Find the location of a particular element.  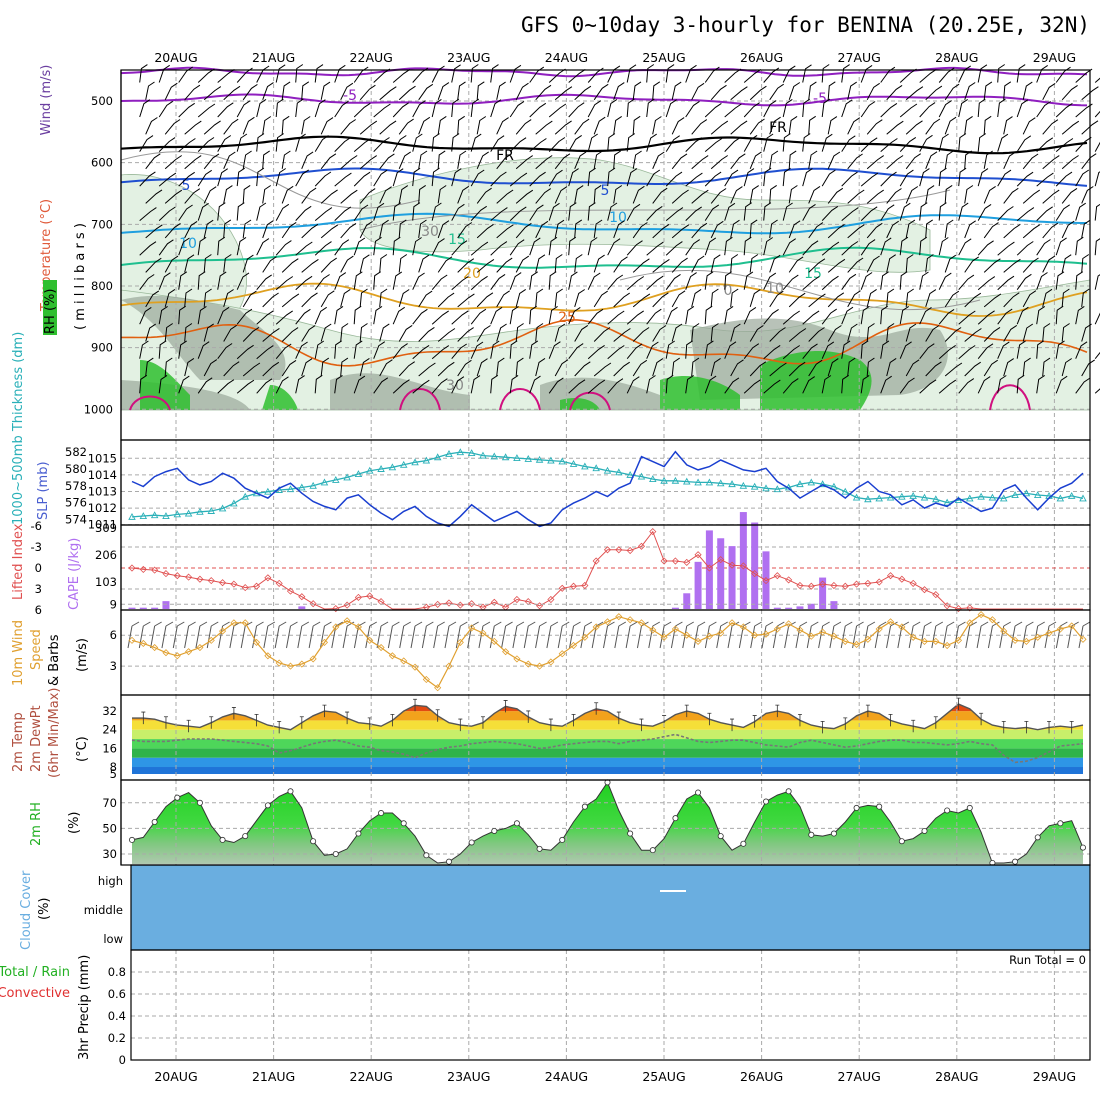

temperature-contour-30c is located at coordinates (150, 403).